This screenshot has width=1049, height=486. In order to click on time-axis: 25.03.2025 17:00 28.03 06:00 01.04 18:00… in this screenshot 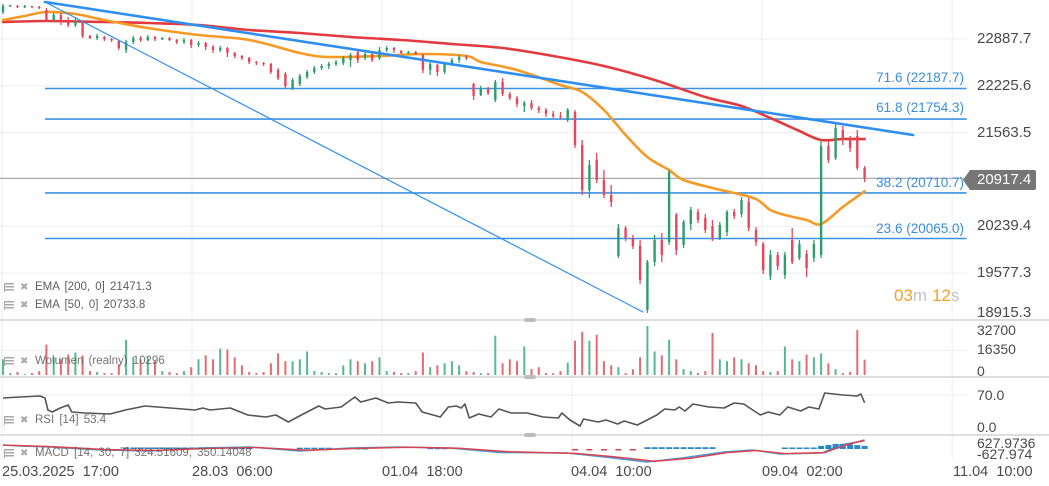, I will do `click(524, 473)`.